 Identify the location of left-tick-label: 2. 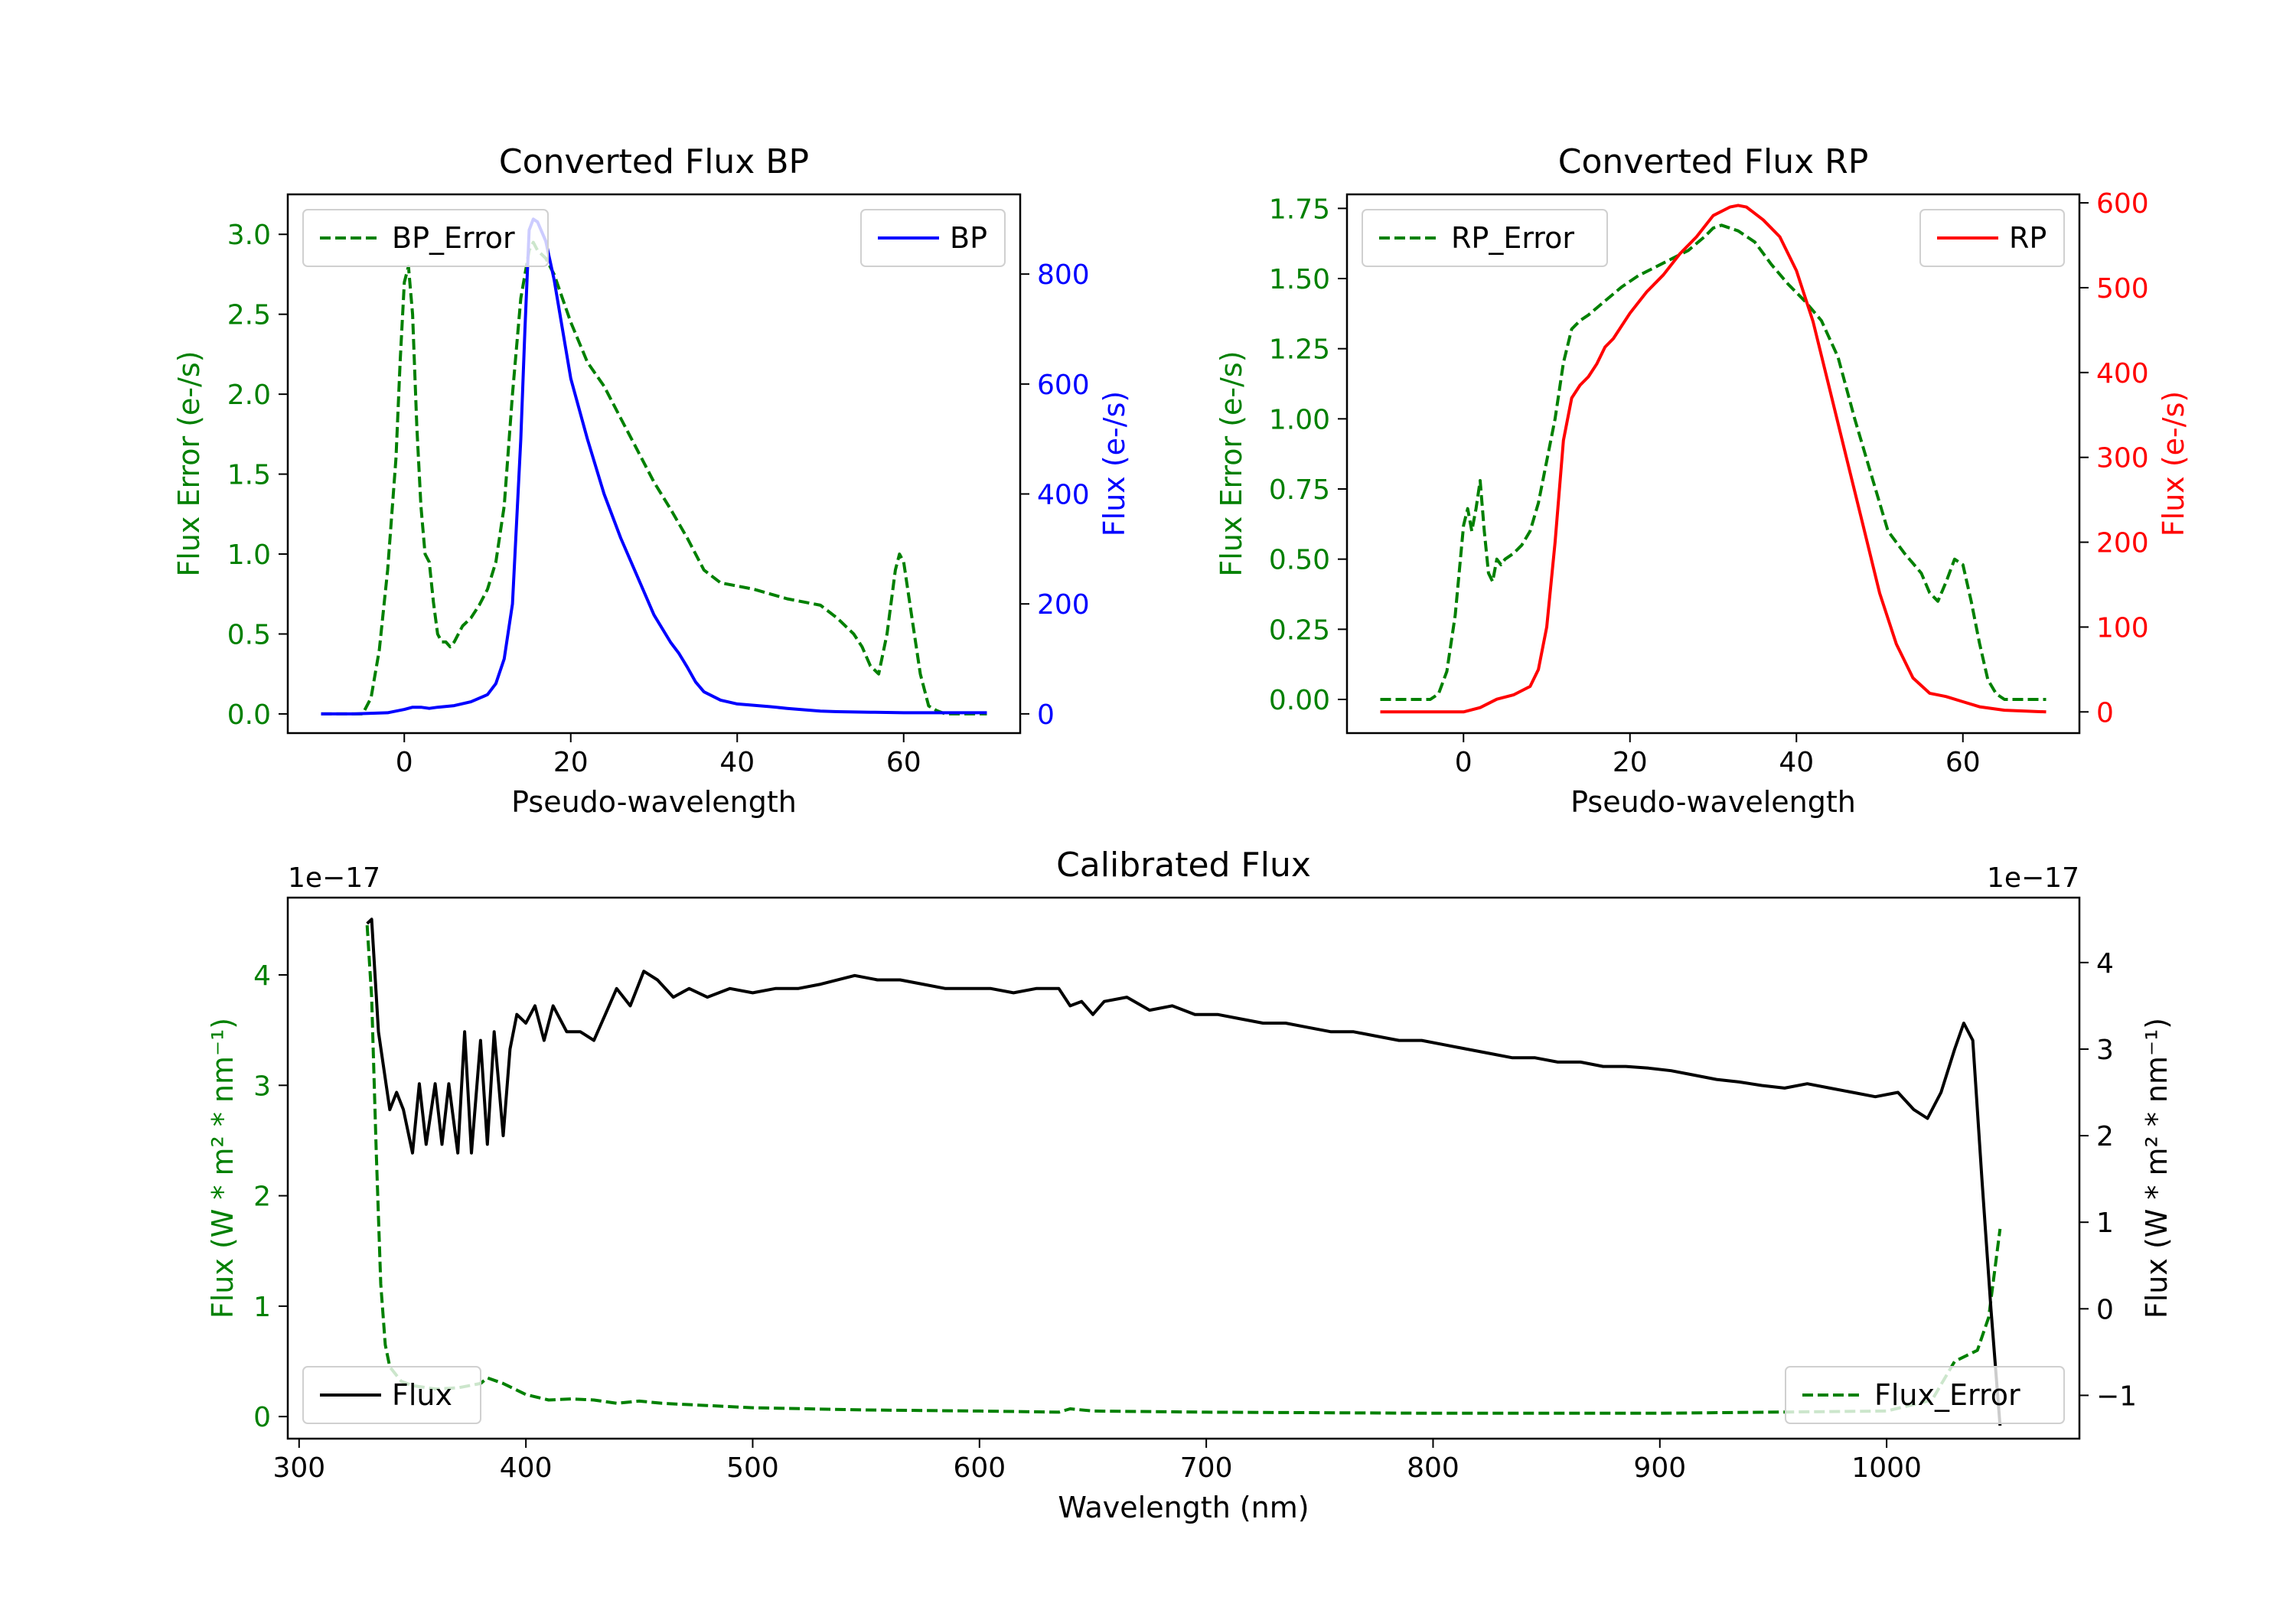
(262, 1197).